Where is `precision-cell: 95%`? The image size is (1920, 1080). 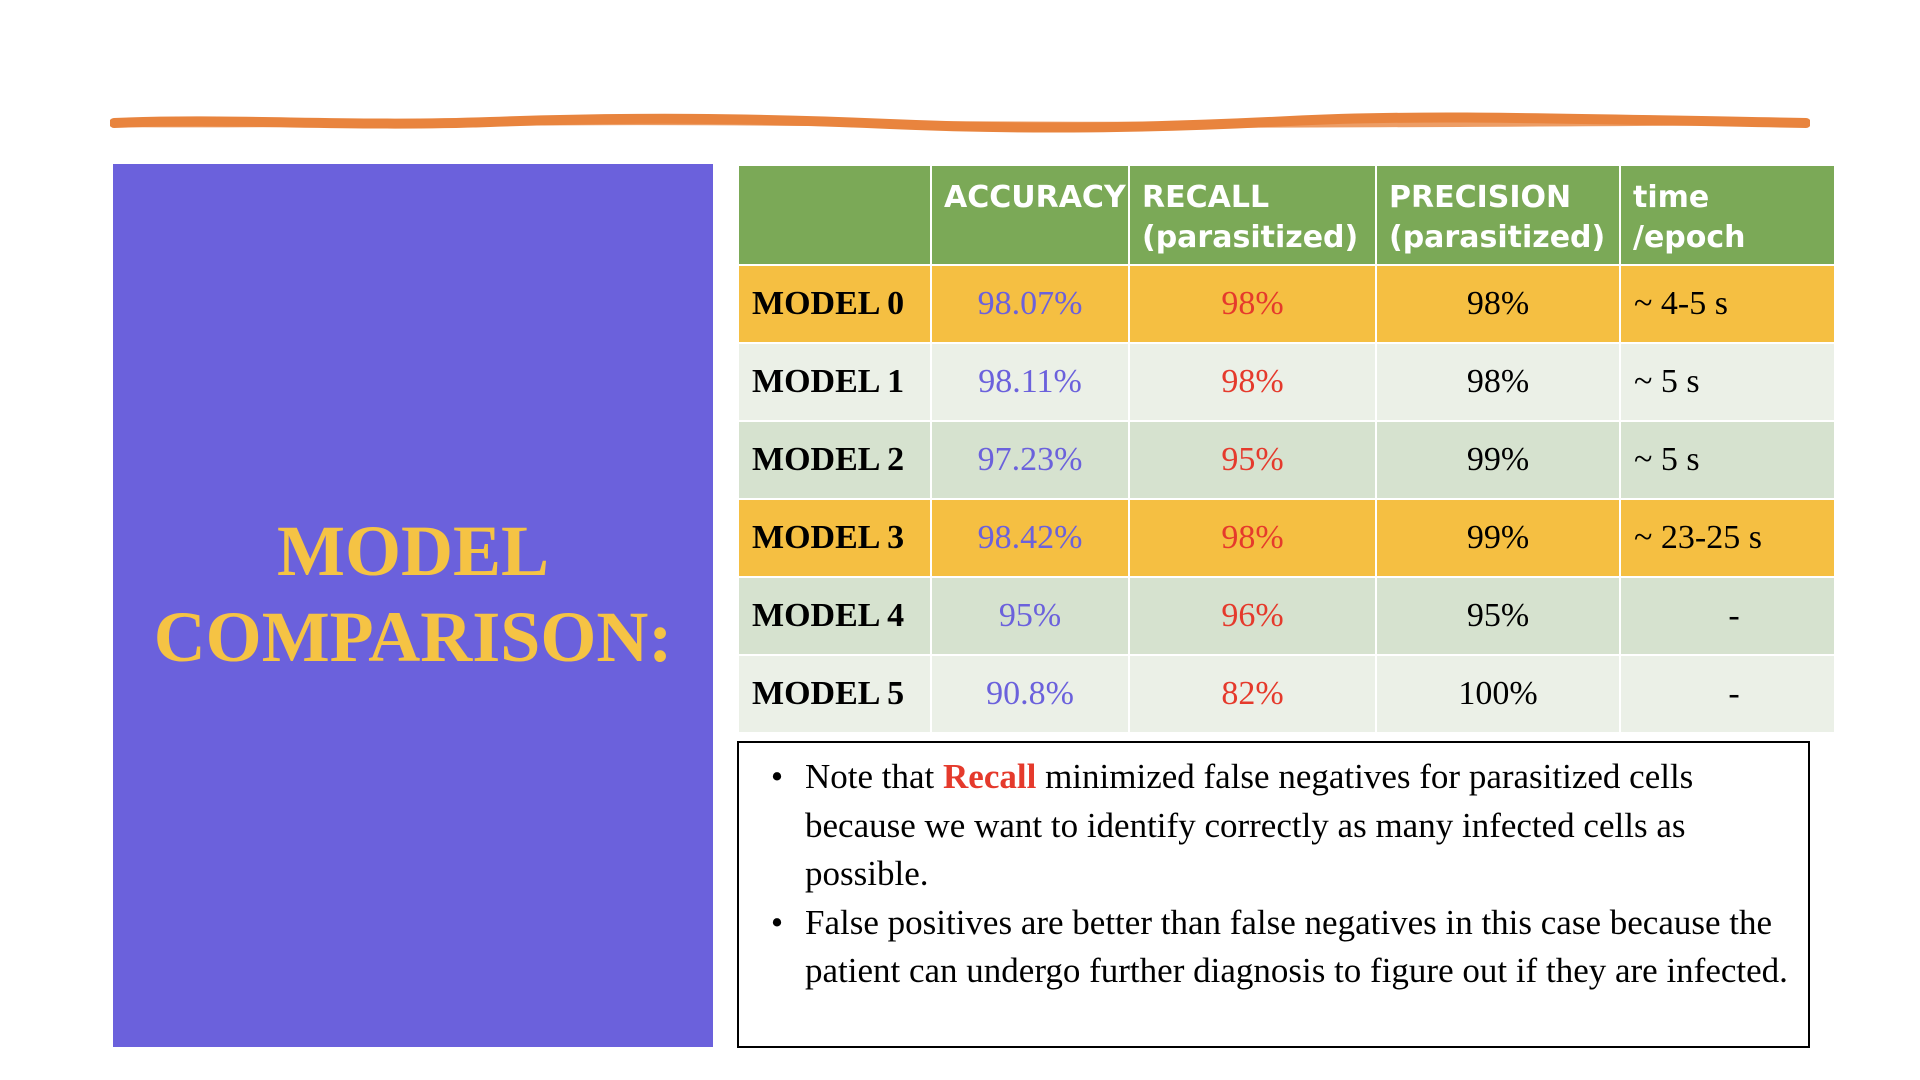
precision-cell: 95% is located at coordinates (1498, 616).